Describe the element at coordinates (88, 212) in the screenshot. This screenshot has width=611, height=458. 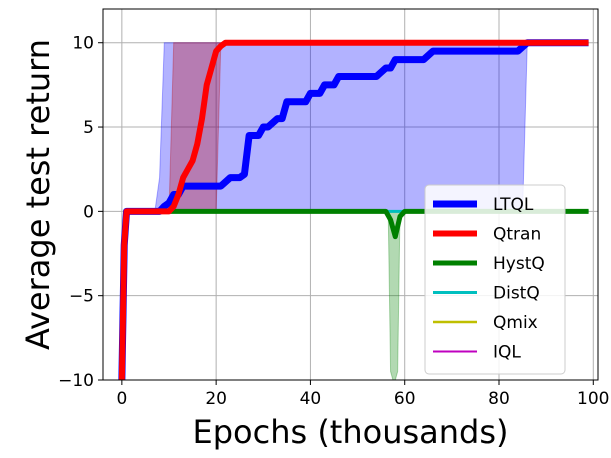
I see `y-tick-label: 0` at that location.